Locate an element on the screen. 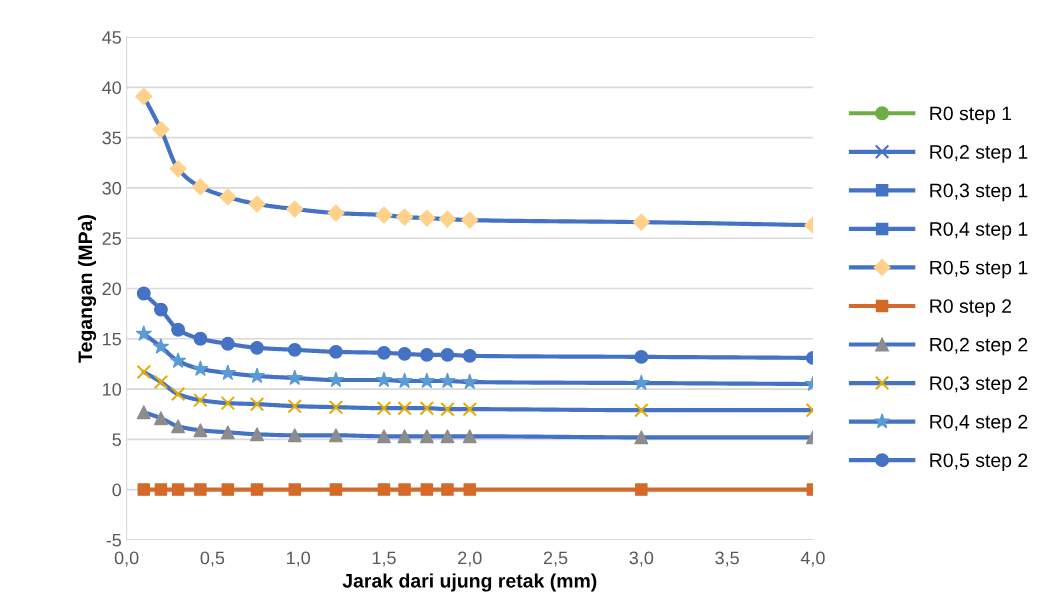  y-tick-label: 45 is located at coordinates (111, 37).